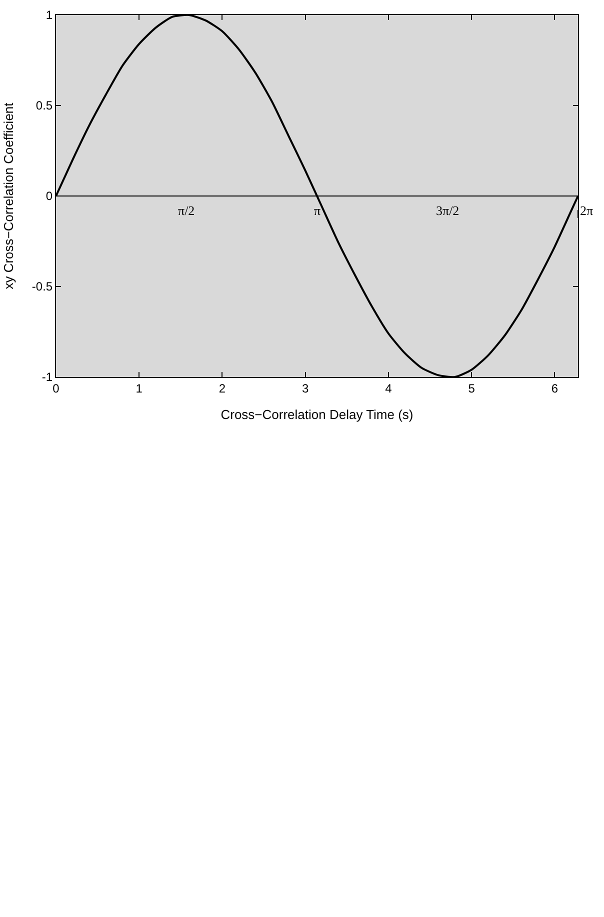 The image size is (604, 917). I want to click on x-tick-label: 6, so click(554, 388).